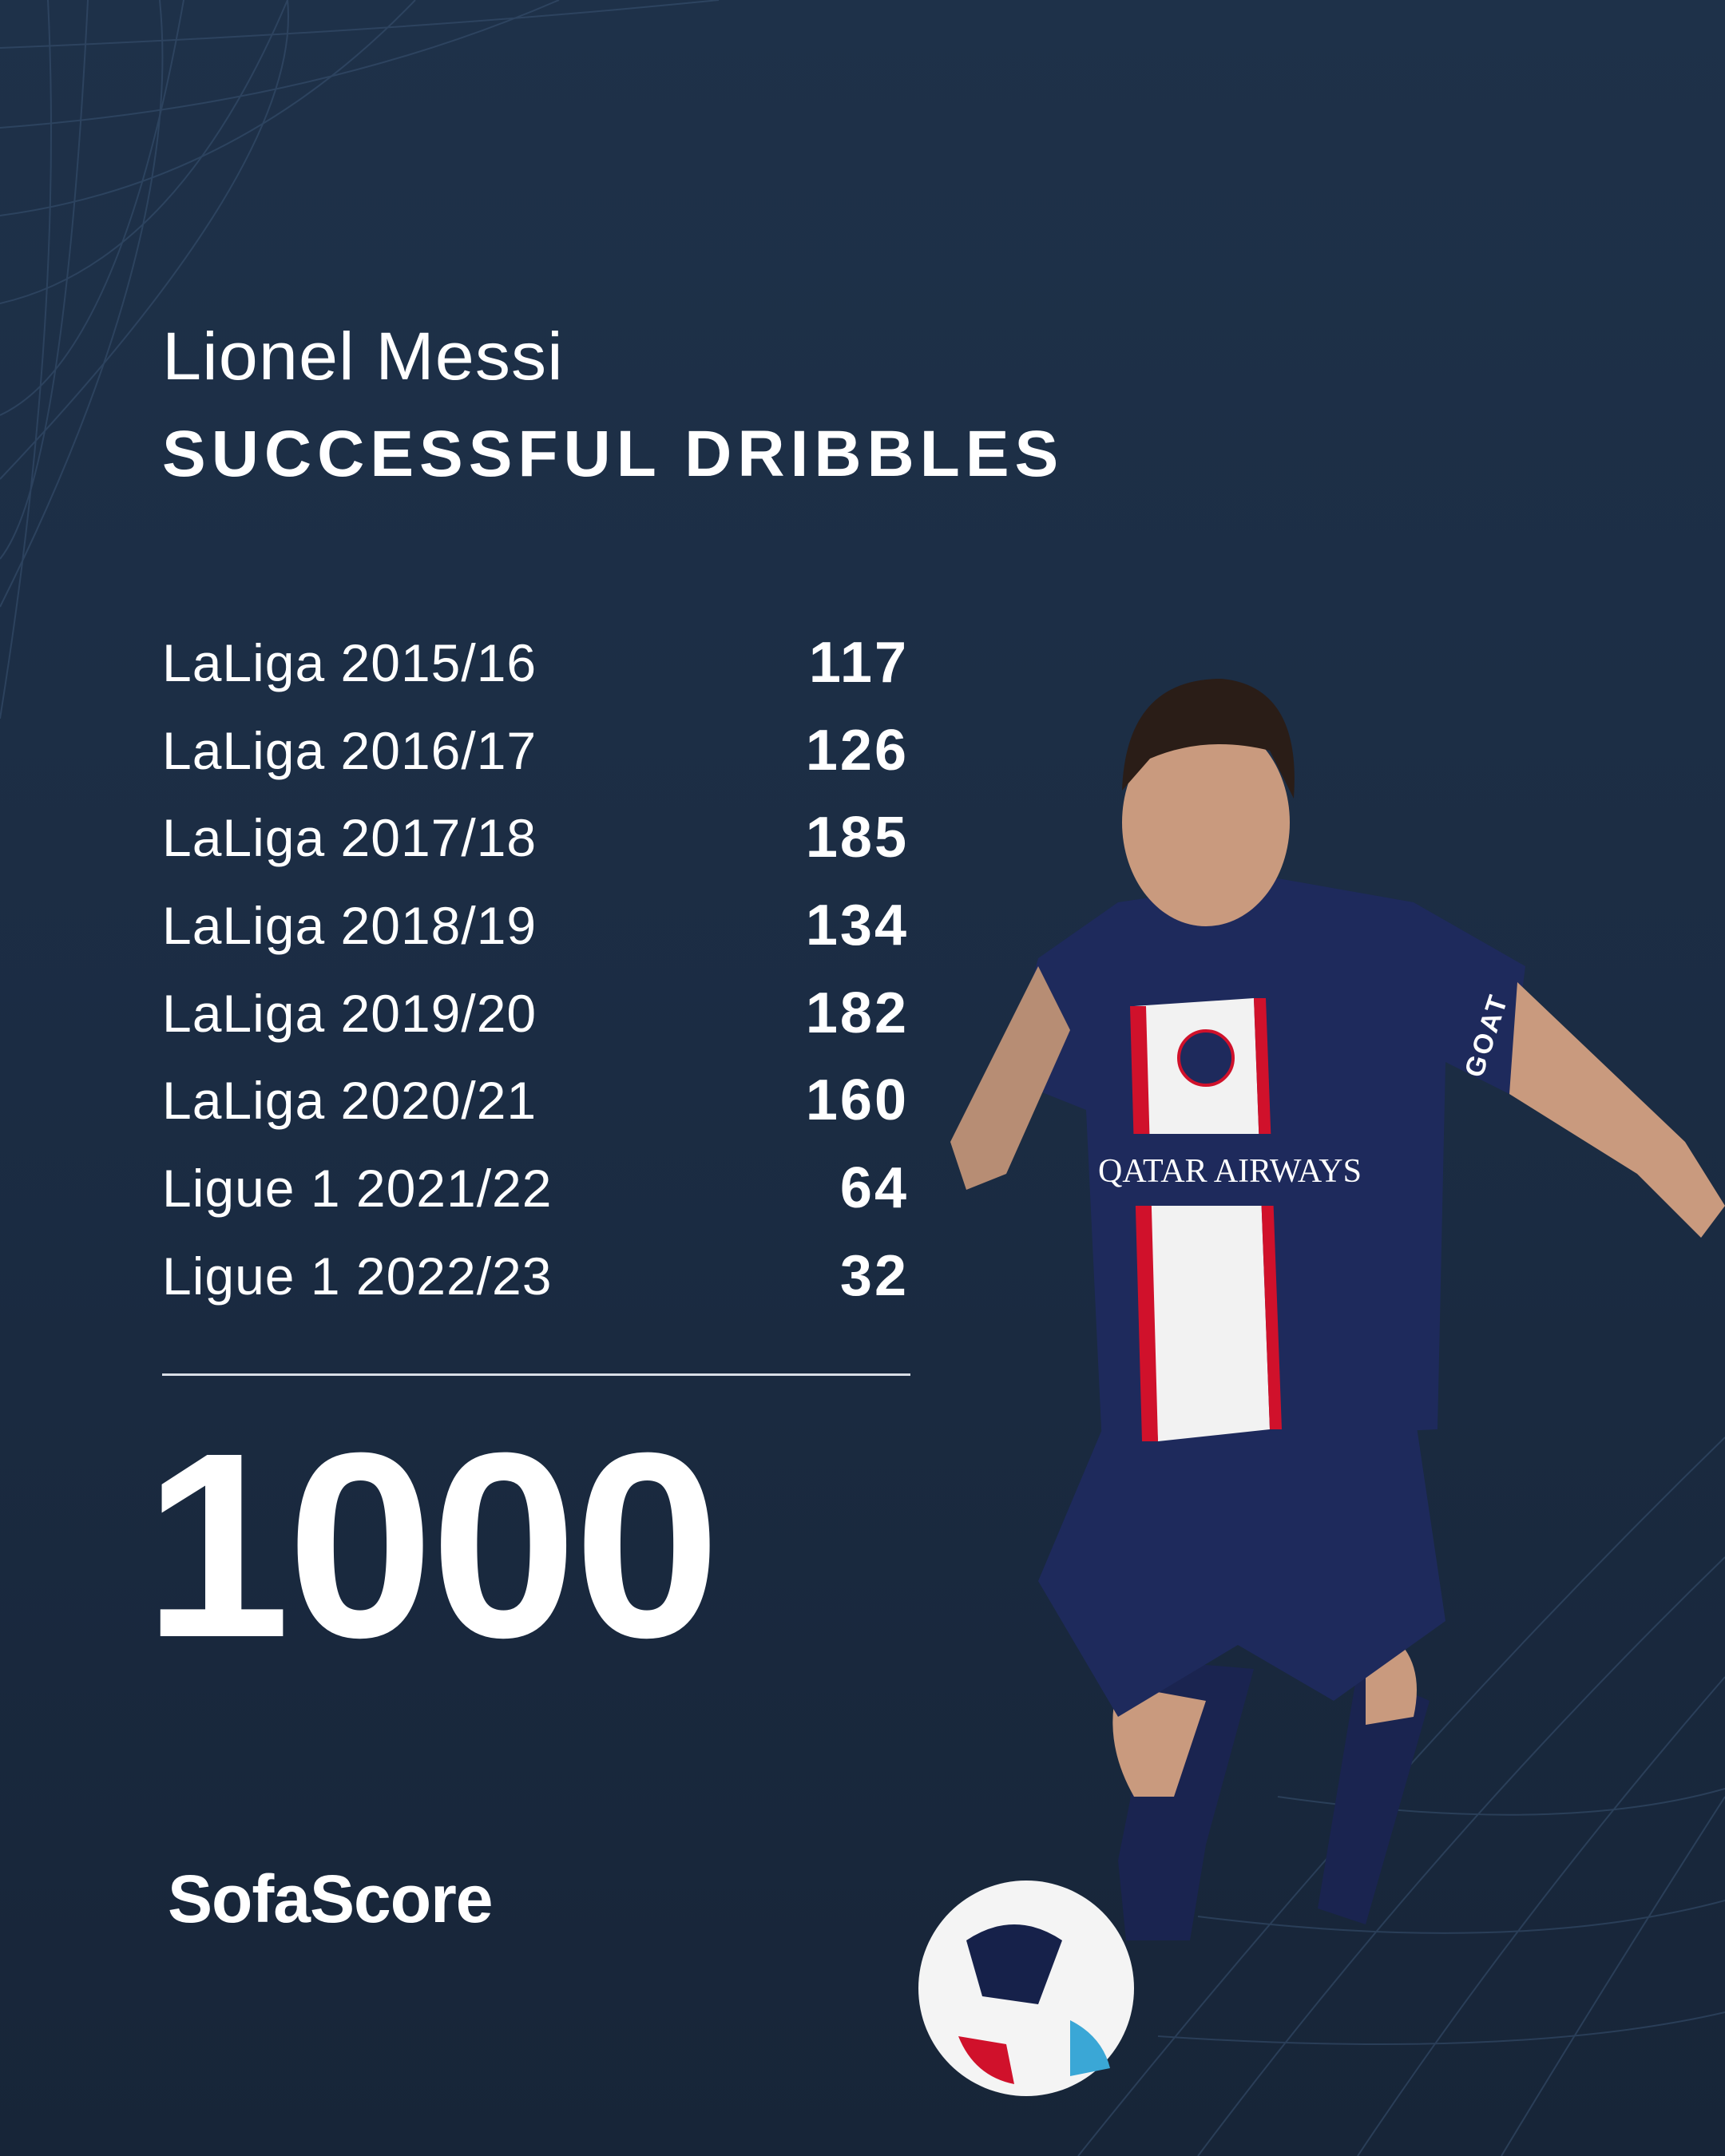 The image size is (1725, 2156). What do you see at coordinates (859, 663) in the screenshot?
I see `season-value: 117` at bounding box center [859, 663].